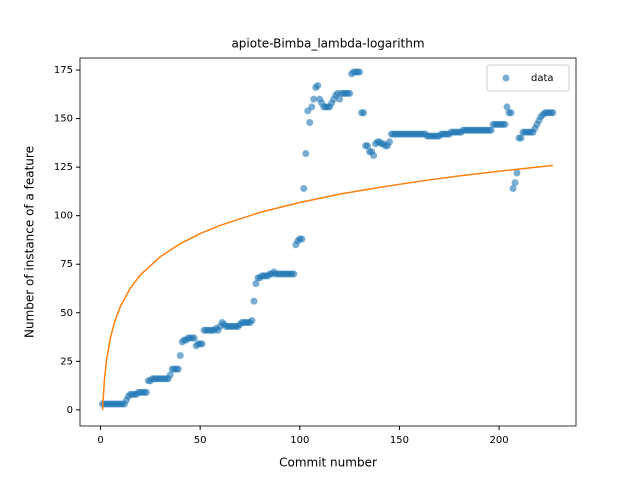  I want to click on y-tick-label: 50, so click(66, 313).